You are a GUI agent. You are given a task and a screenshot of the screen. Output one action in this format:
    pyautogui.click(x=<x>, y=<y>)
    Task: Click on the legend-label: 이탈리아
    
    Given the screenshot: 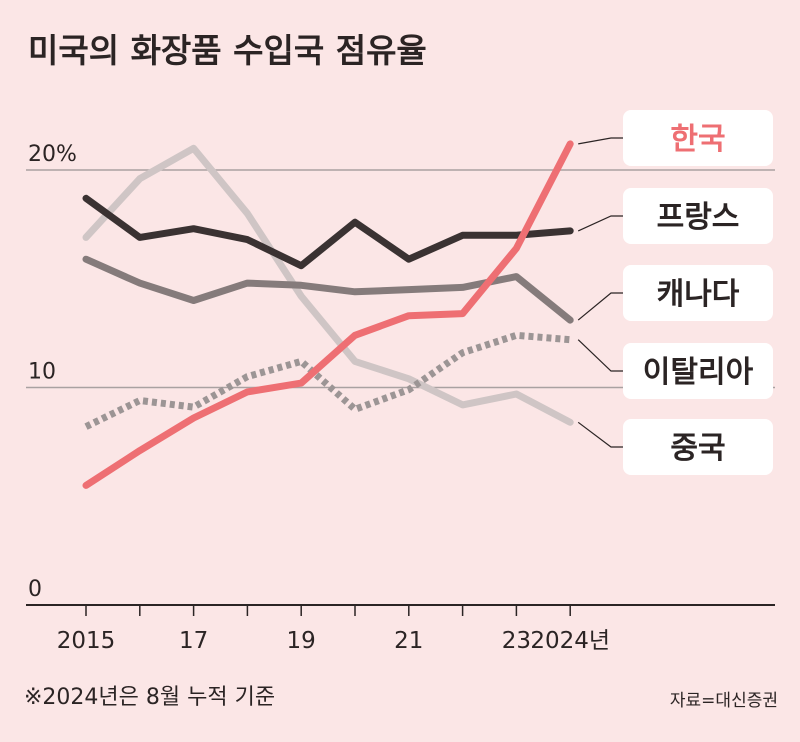 What is the action you would take?
    pyautogui.click(x=698, y=372)
    